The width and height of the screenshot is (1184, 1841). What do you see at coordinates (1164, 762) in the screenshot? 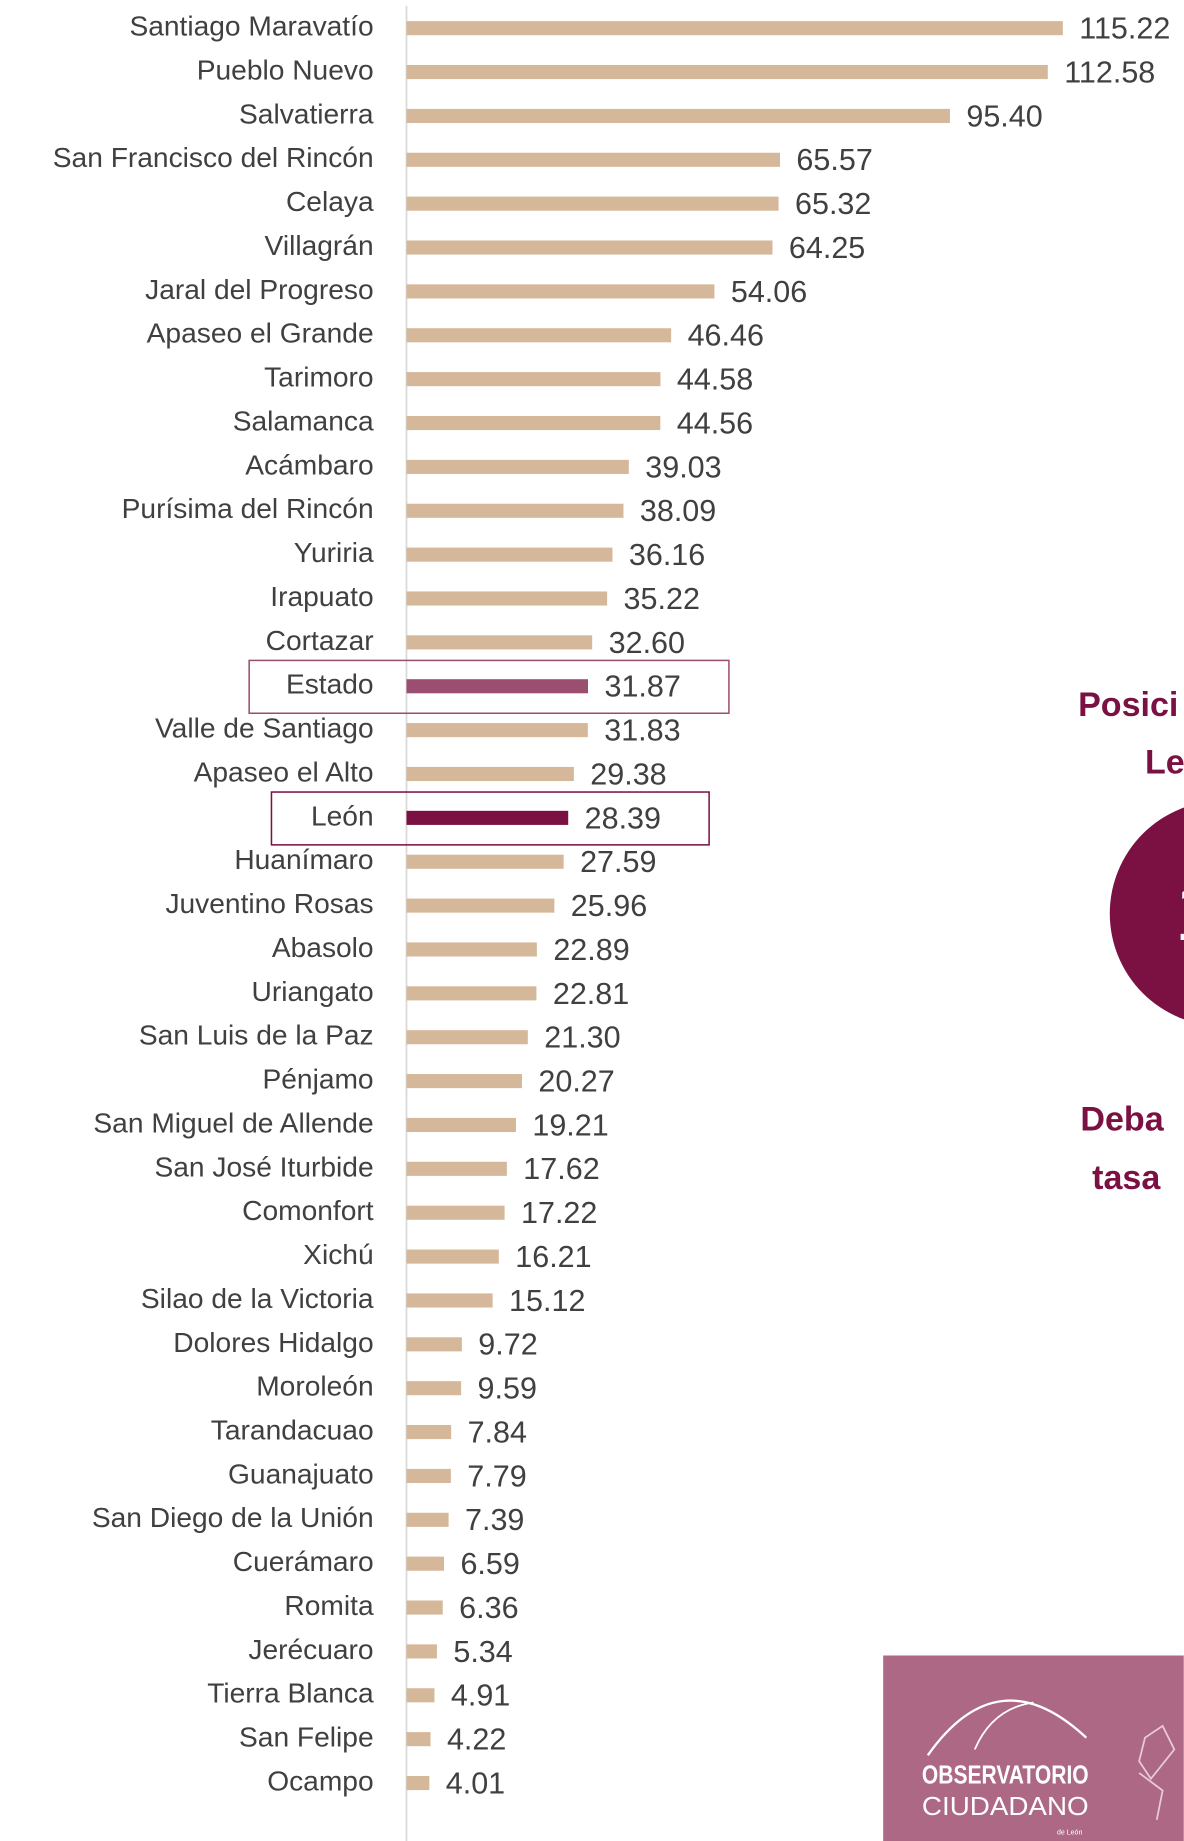
I see `panel-heading: Le` at bounding box center [1164, 762].